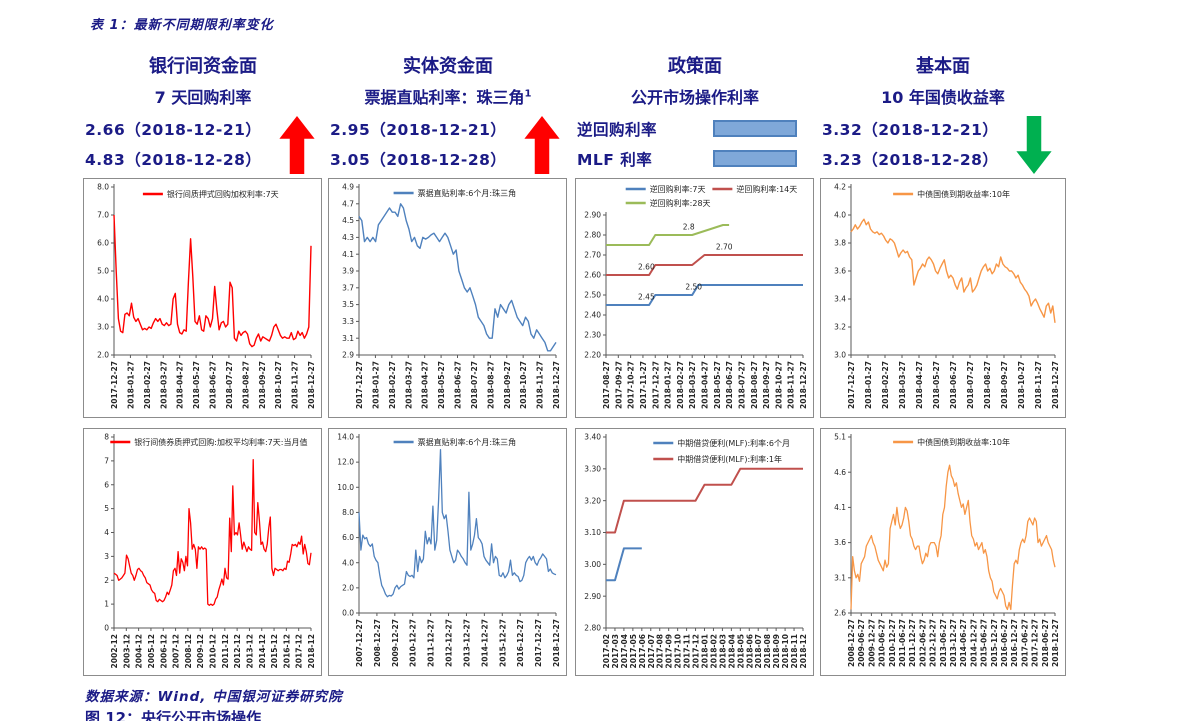 The width and height of the screenshot is (1191, 721). What do you see at coordinates (963, 442) in the screenshot?
I see `svg-text: 中债国债到期收益率:10年` at bounding box center [963, 442].